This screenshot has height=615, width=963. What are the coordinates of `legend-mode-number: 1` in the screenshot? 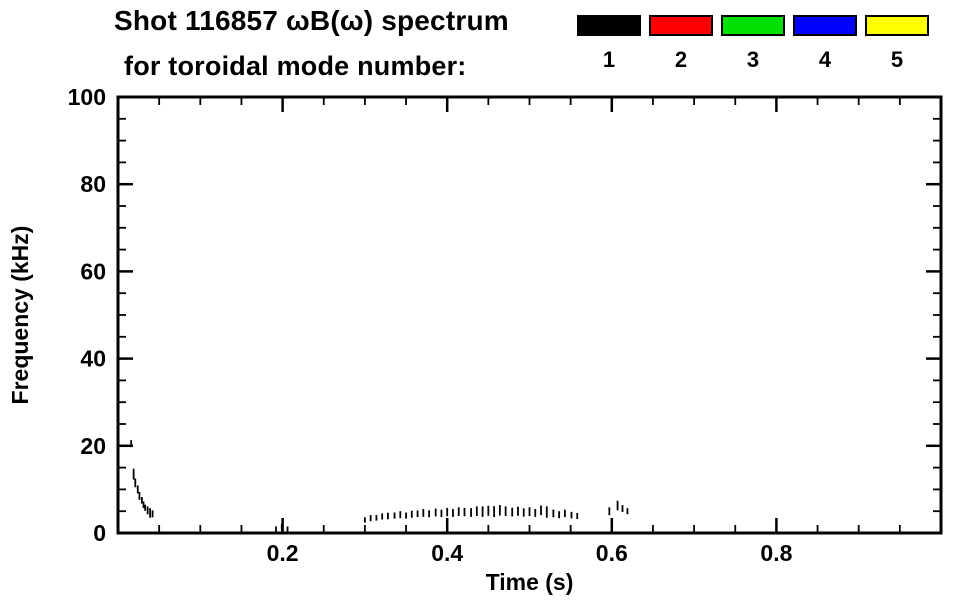 It's located at (609, 59).